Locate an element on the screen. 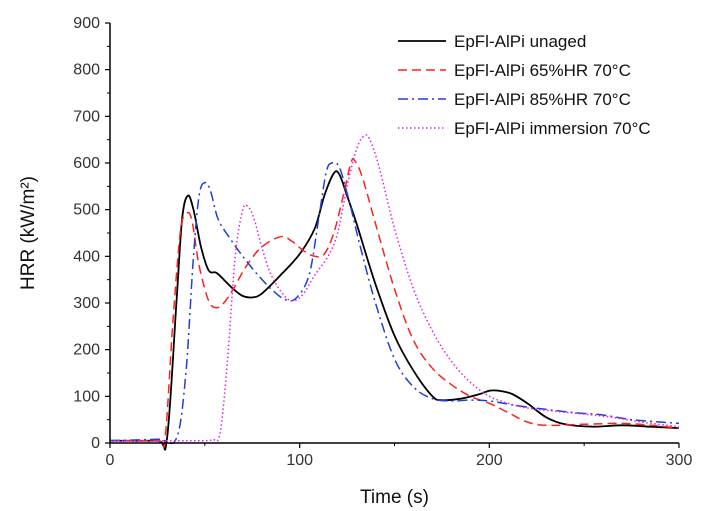  legend-label-3: EpFl-AlPi 85%HR 70°C is located at coordinates (542, 99).